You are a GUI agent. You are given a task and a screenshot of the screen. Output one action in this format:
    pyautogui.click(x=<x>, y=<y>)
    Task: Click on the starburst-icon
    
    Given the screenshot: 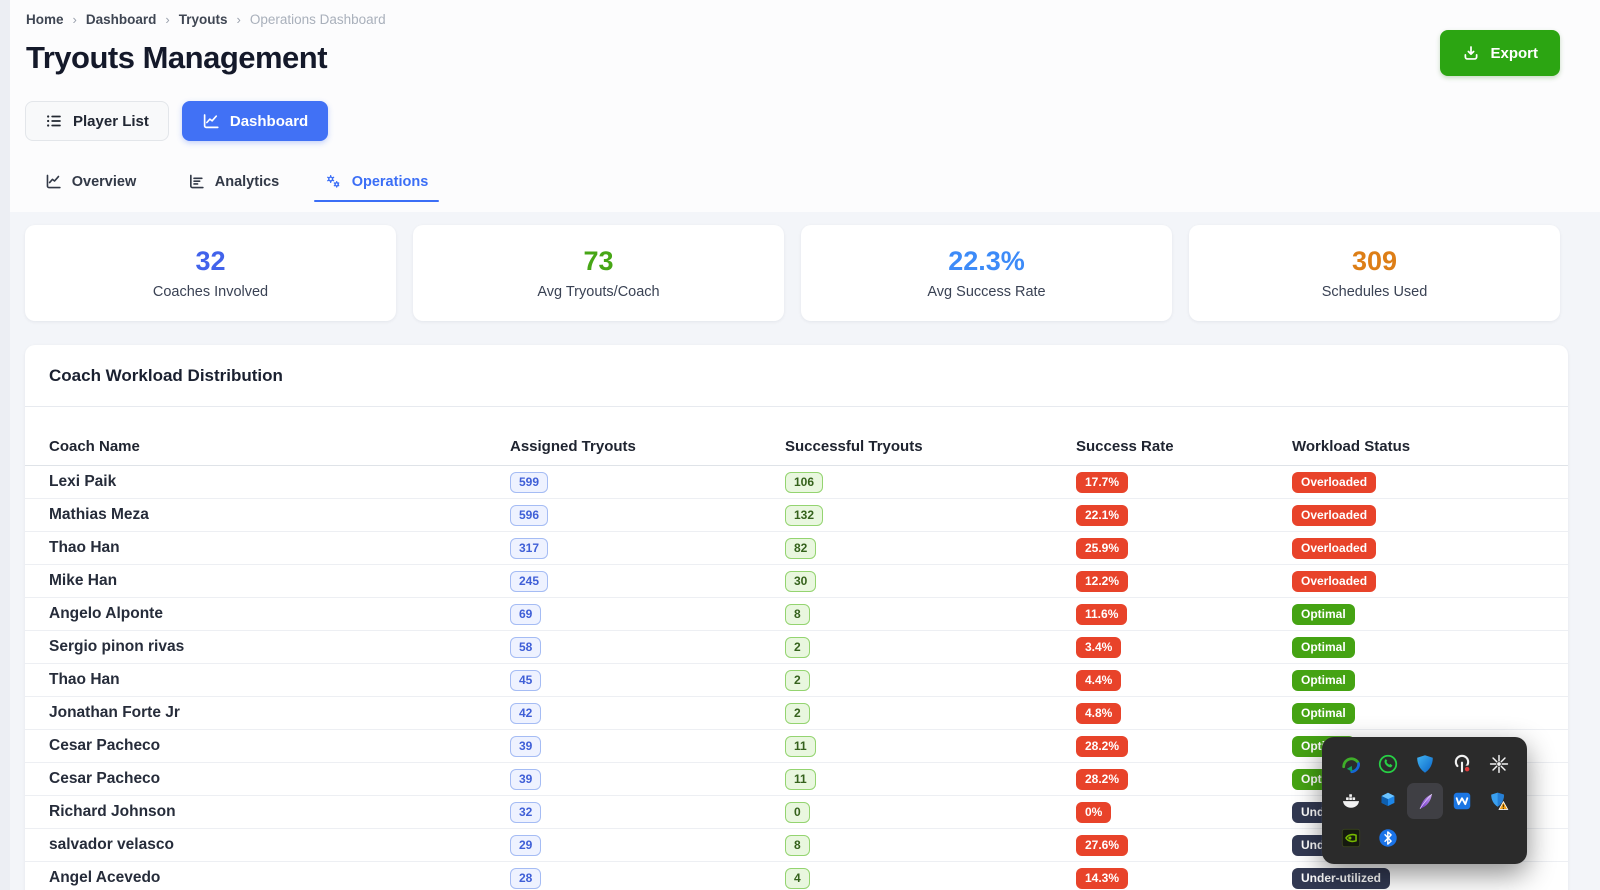 What is the action you would take?
    pyautogui.click(x=1499, y=764)
    